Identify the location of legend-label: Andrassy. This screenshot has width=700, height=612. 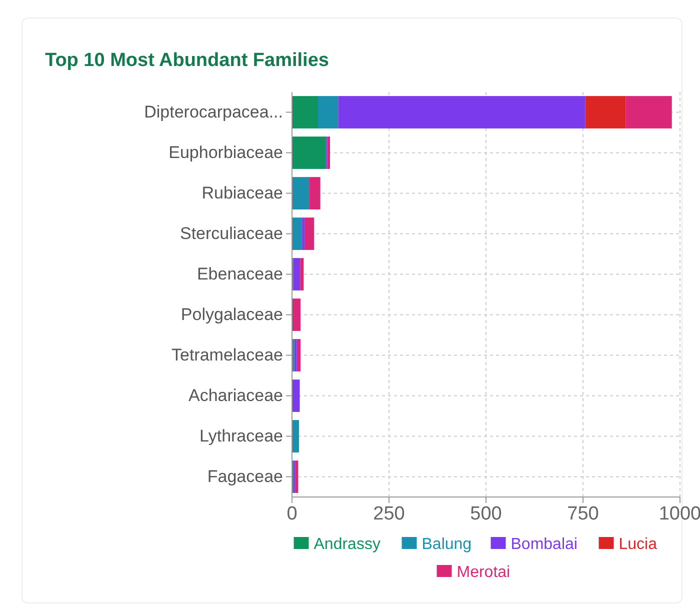
(347, 544).